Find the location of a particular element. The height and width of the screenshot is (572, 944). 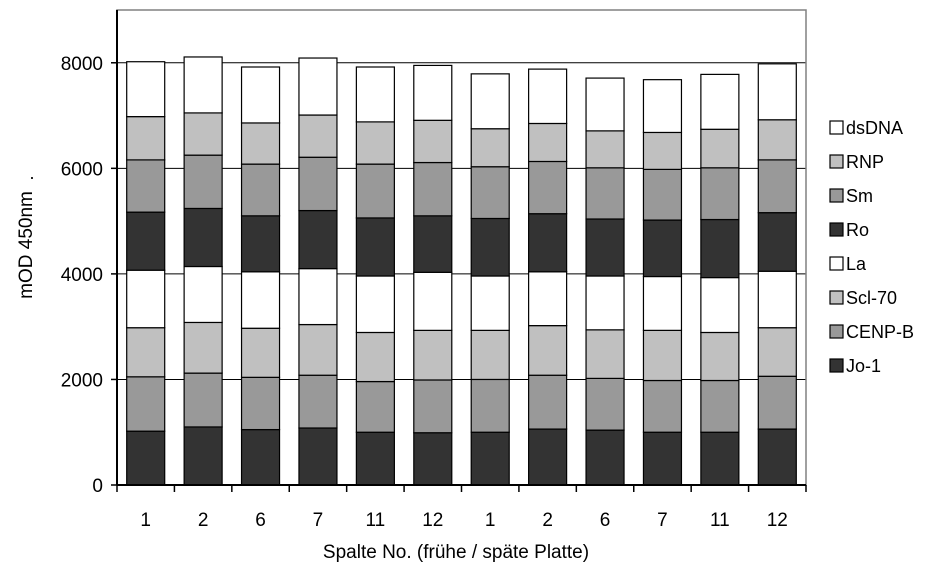

x-tick-label: 11 is located at coordinates (720, 520).